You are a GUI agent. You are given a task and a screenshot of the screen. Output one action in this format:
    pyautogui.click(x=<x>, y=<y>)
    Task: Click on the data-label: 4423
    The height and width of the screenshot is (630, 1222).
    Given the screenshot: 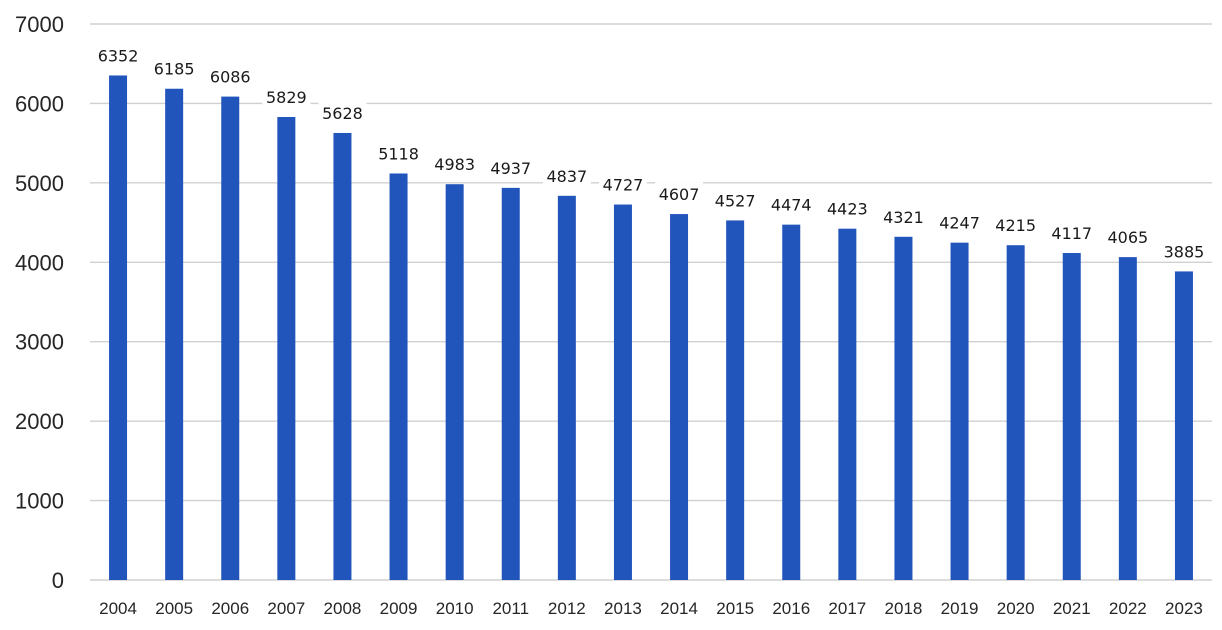 What is the action you would take?
    pyautogui.click(x=847, y=209)
    